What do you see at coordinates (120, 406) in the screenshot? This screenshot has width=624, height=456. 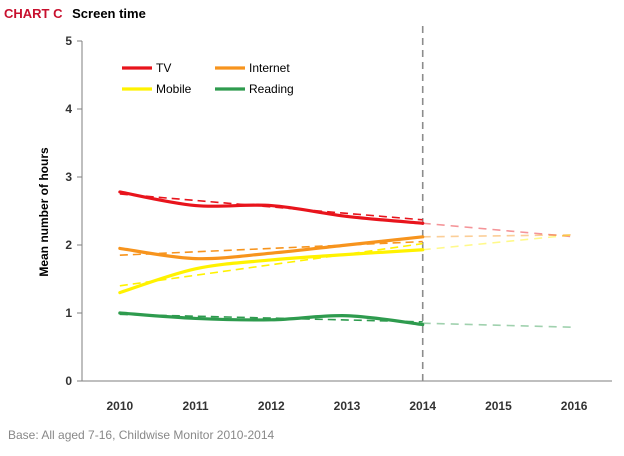 I see `x-tick-label: 2010` at bounding box center [120, 406].